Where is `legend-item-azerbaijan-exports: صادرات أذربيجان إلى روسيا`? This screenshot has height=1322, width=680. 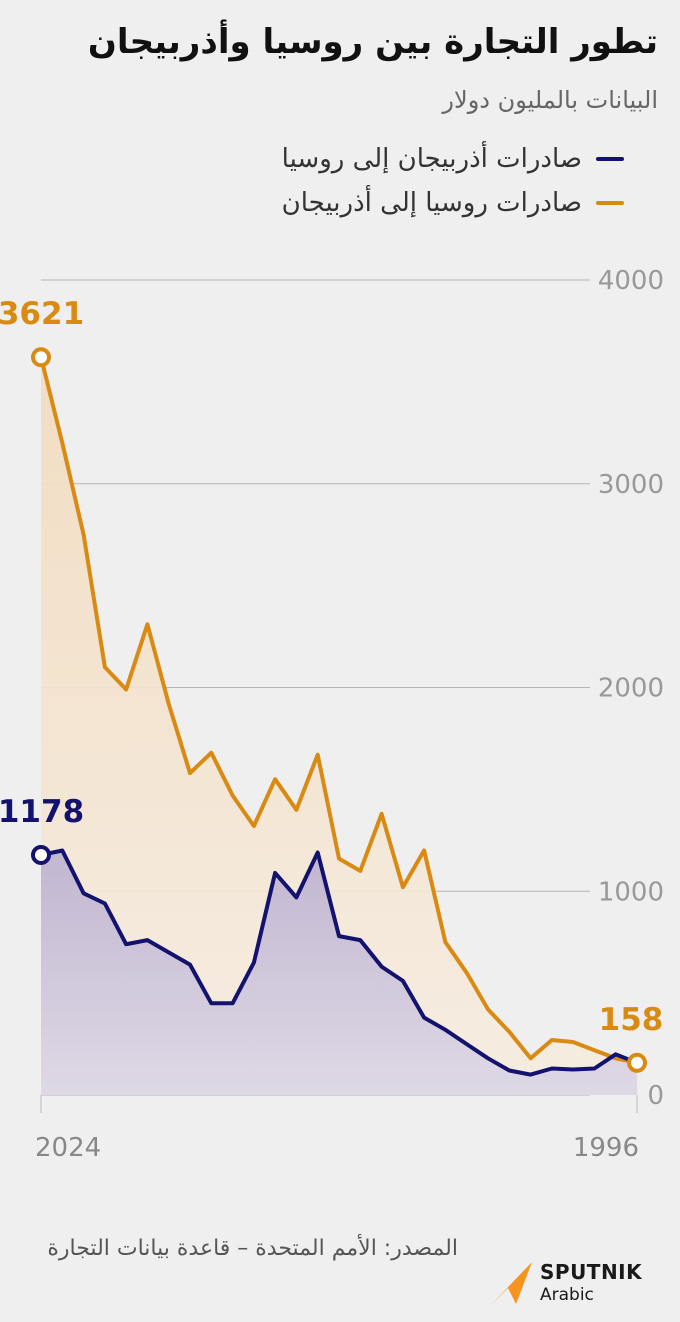 legend-item-azerbaijan-exports: صادرات أذربيجان إلى روسيا is located at coordinates (453, 159).